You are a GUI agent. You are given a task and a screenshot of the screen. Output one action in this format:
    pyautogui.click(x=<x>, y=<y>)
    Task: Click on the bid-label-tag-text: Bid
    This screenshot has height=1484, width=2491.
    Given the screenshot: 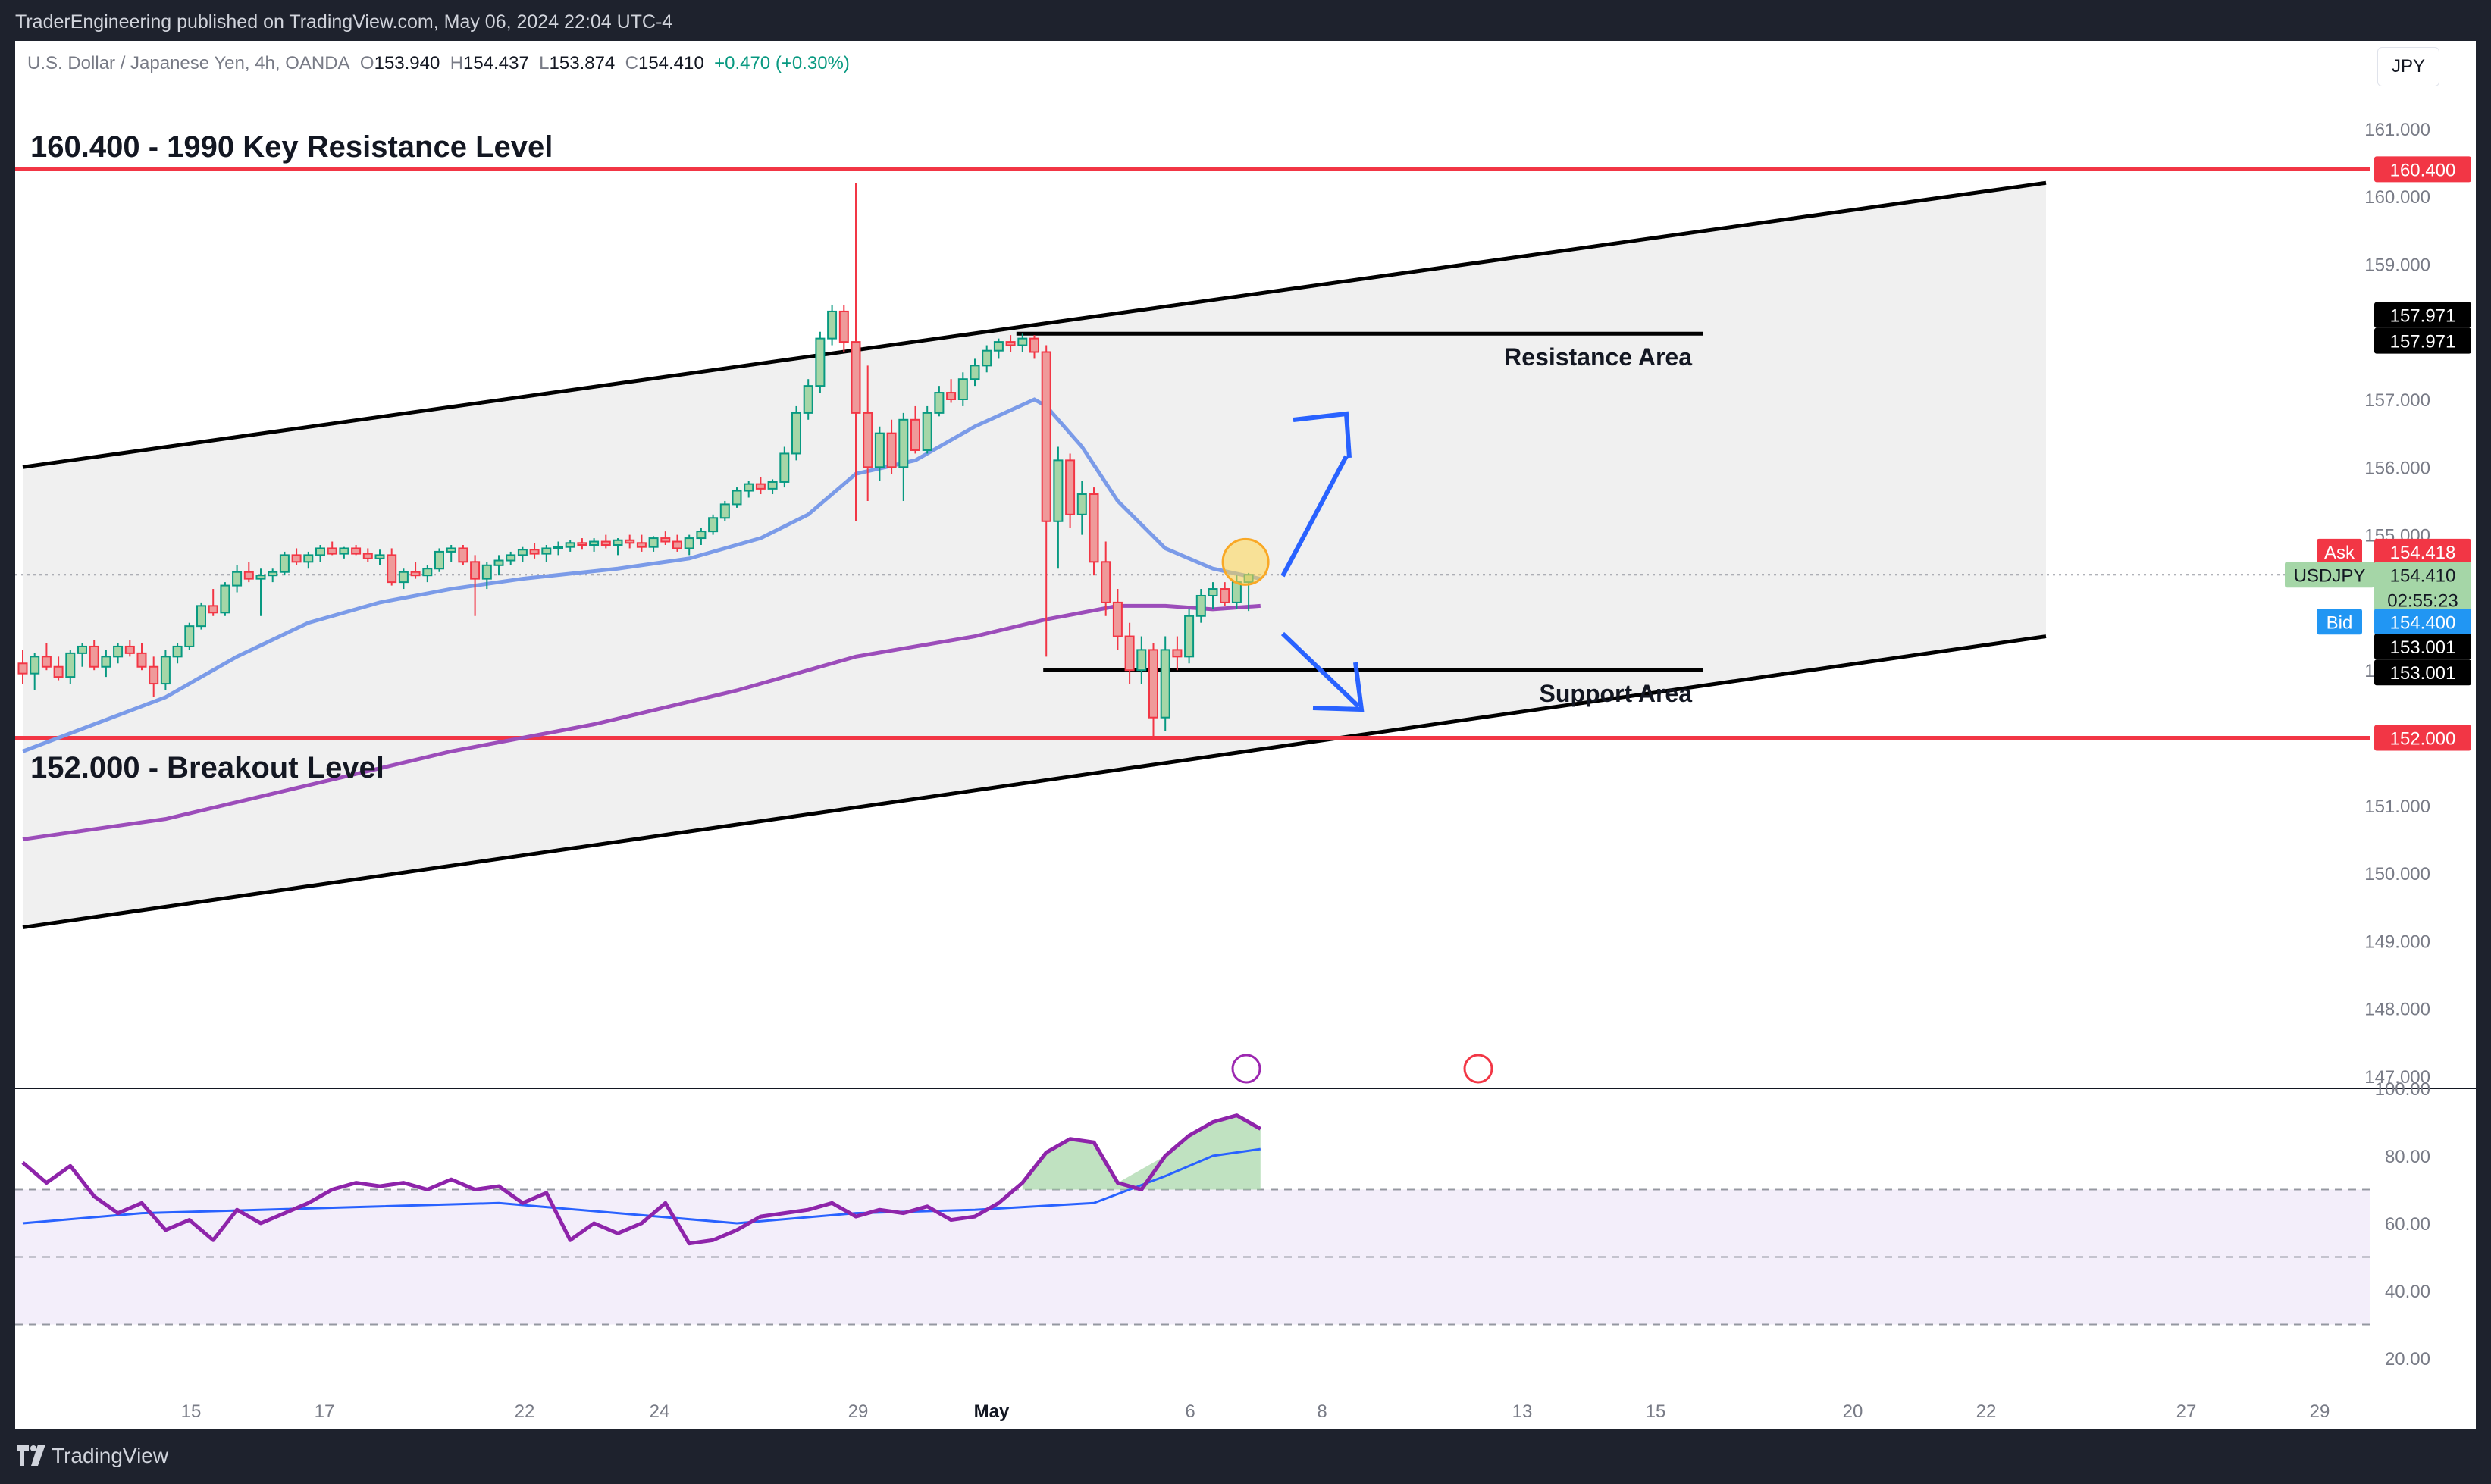 What is the action you would take?
    pyautogui.click(x=2339, y=622)
    